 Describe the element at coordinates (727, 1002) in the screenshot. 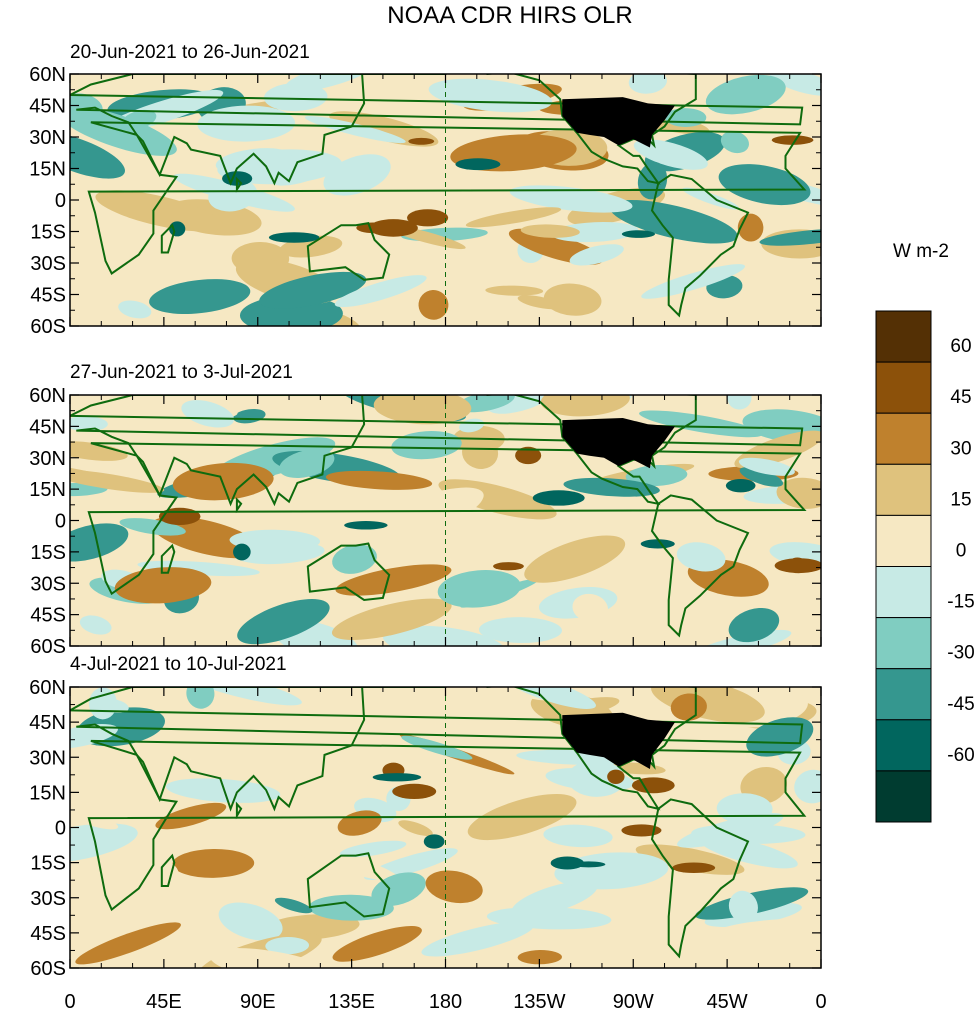

I see `x-tick-label: 45W` at that location.